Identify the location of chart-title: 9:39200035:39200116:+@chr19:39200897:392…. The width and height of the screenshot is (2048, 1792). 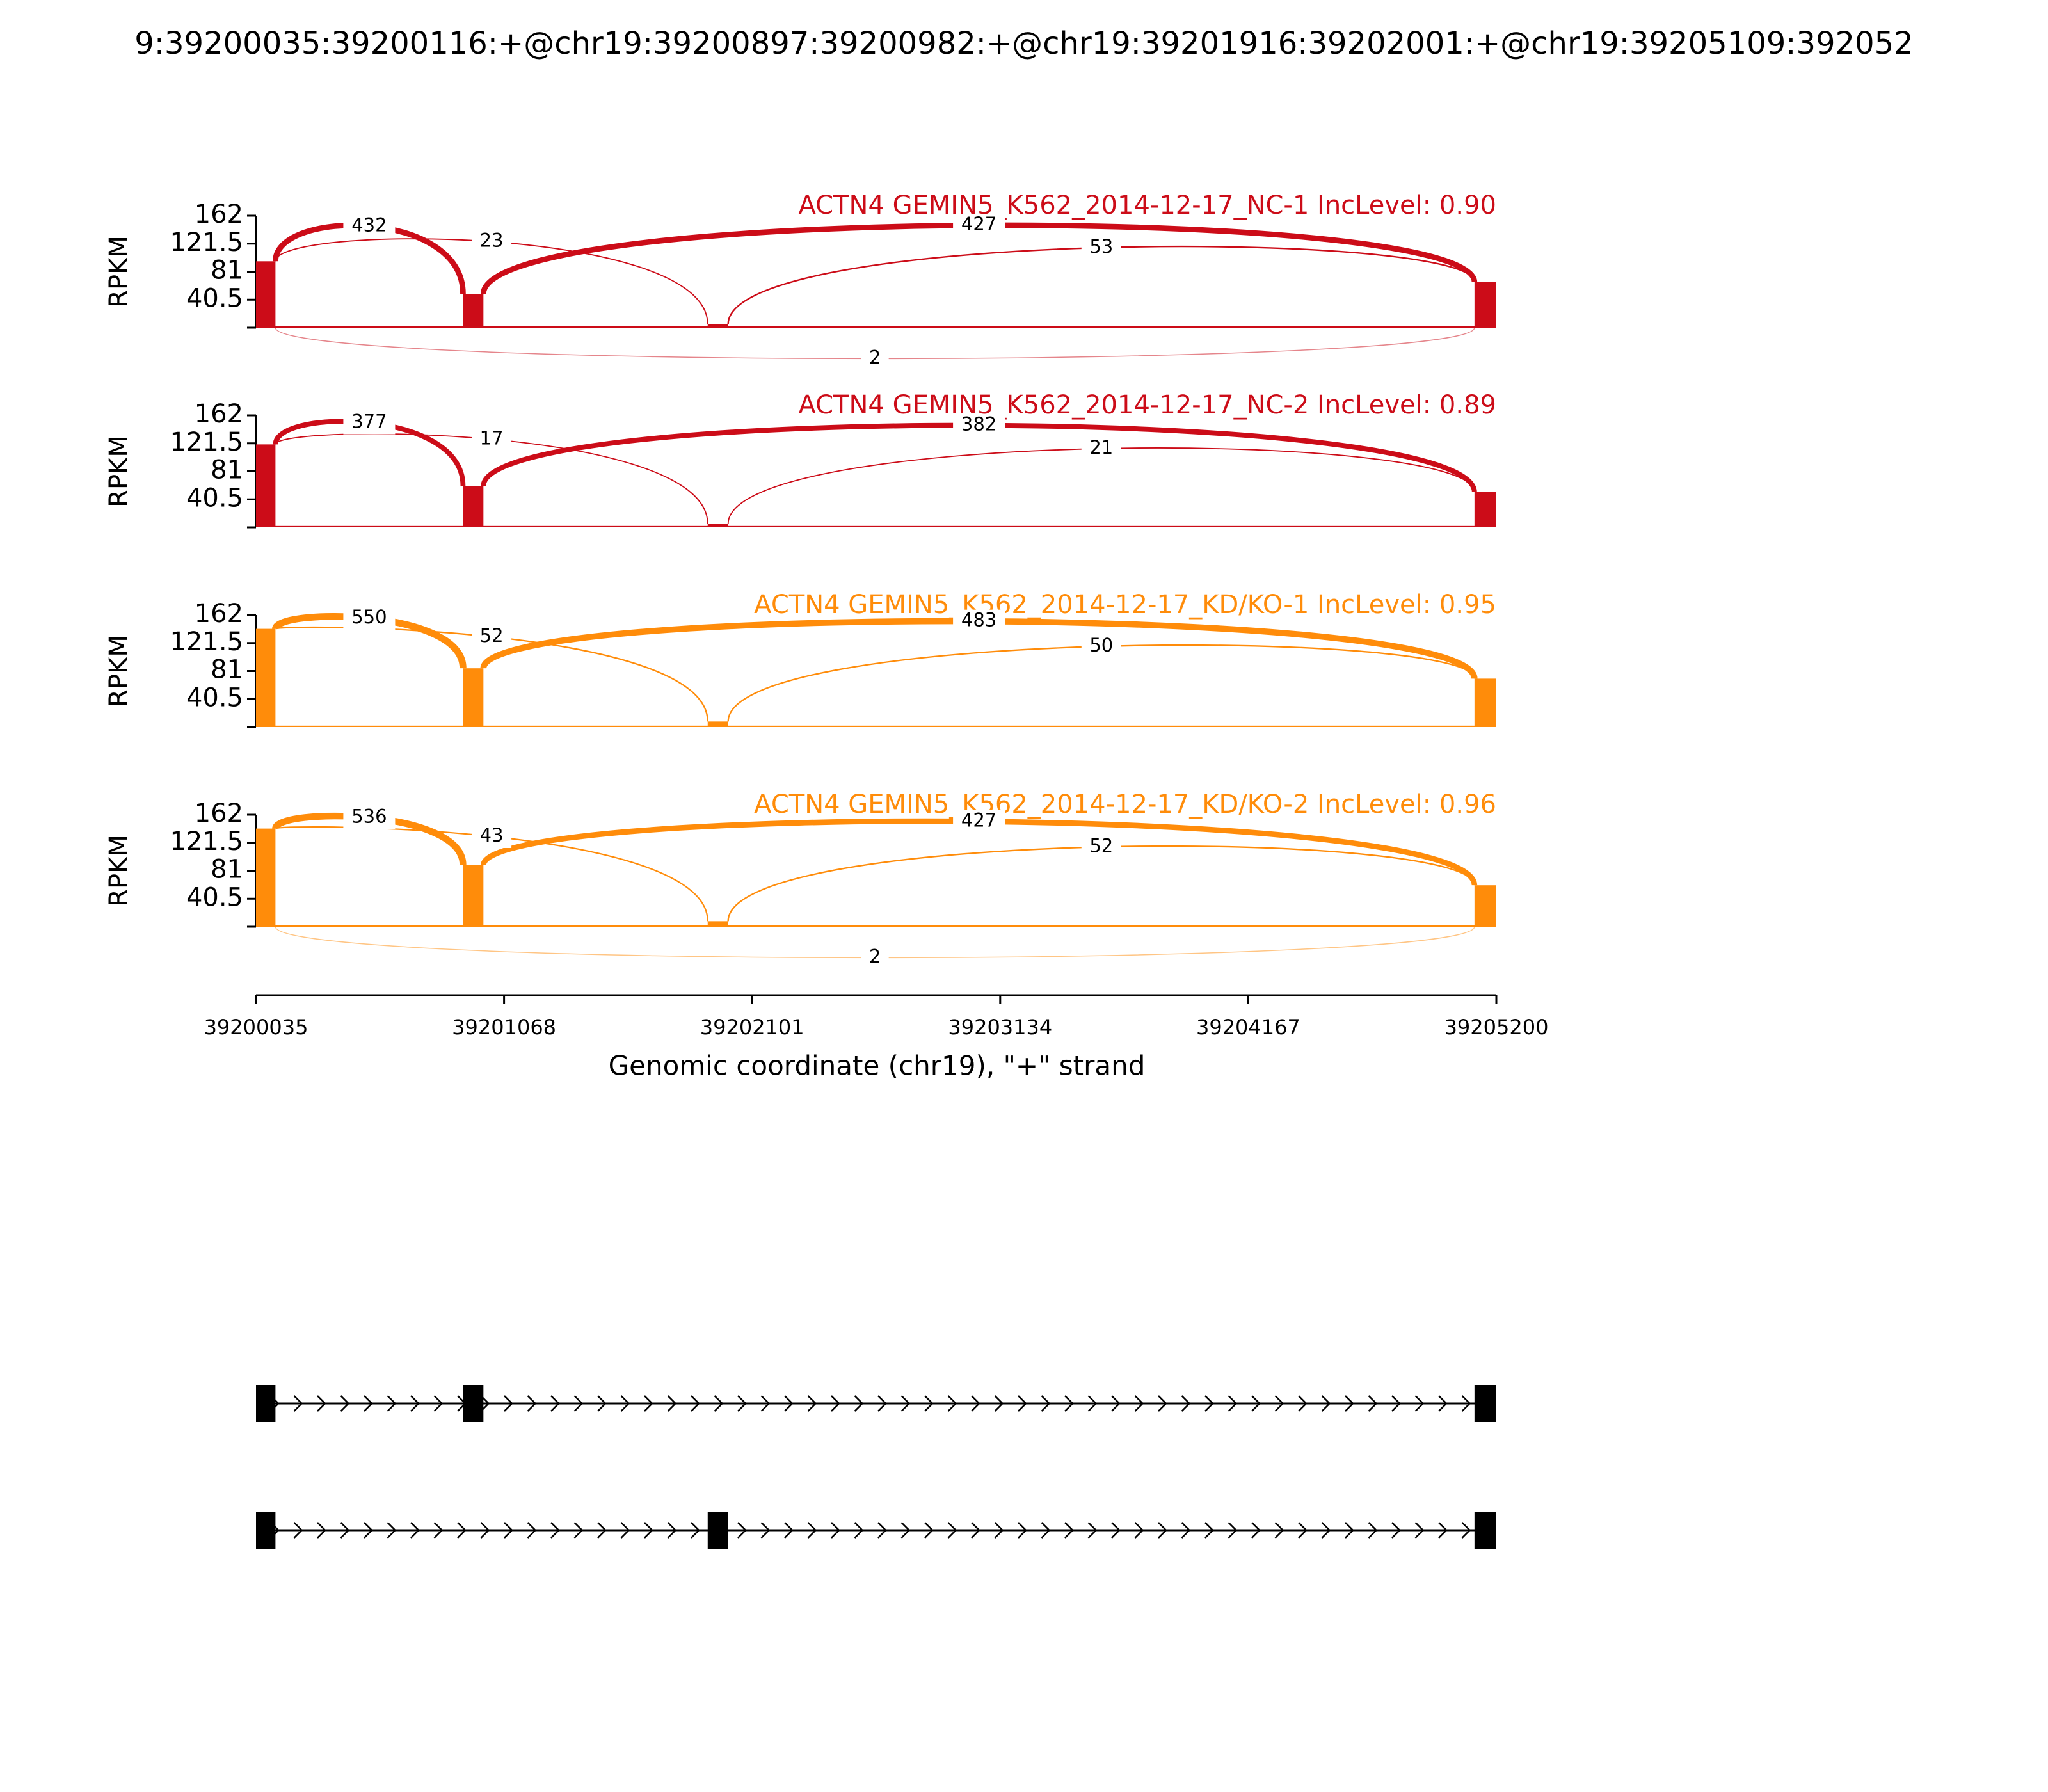
(1023, 43).